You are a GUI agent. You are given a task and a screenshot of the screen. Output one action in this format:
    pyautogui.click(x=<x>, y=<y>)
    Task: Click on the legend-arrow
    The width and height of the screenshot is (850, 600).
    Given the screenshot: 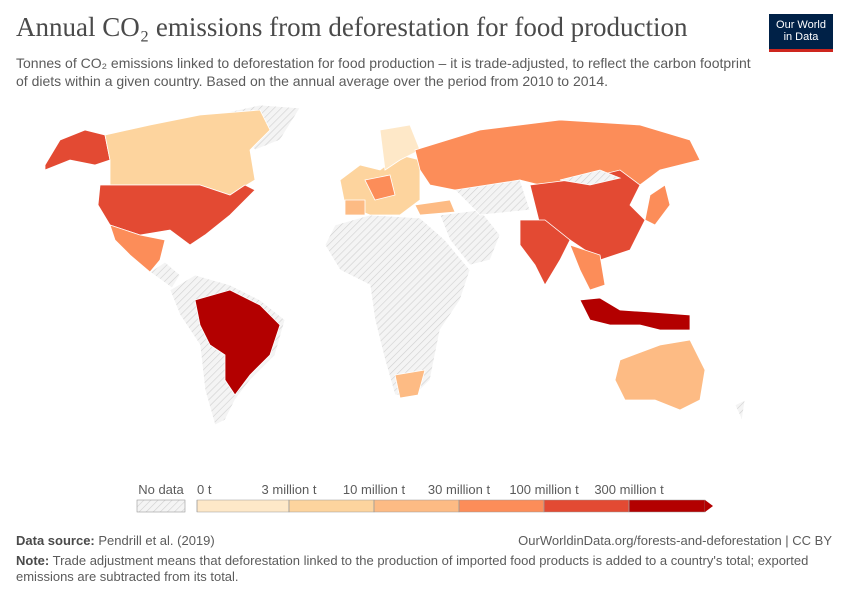 What is the action you would take?
    pyautogui.click(x=709, y=506)
    